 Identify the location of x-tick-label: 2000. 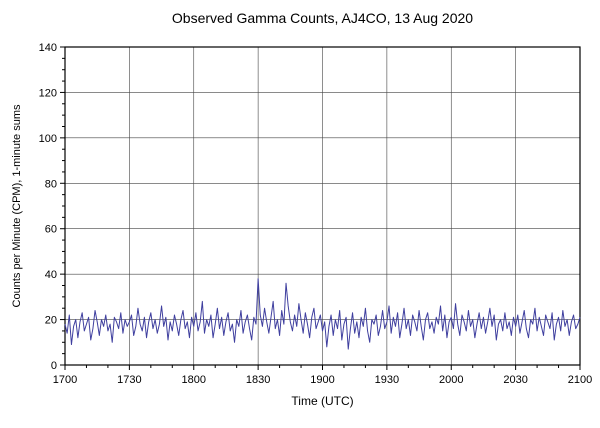
(451, 380).